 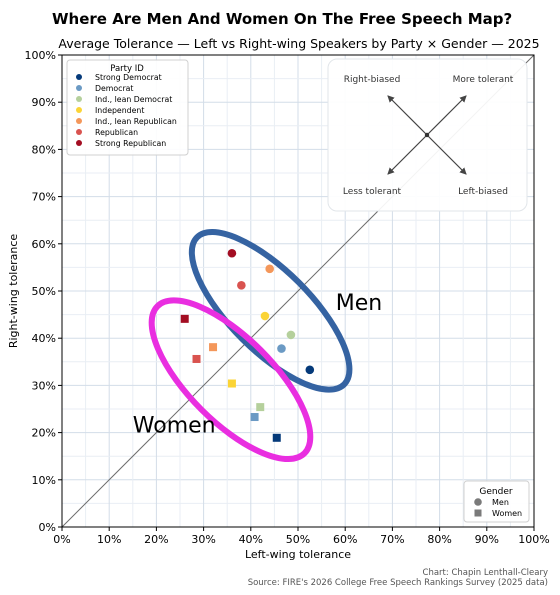 I want to click on legend-label: Ind., lean Democrat, so click(x=133, y=99).